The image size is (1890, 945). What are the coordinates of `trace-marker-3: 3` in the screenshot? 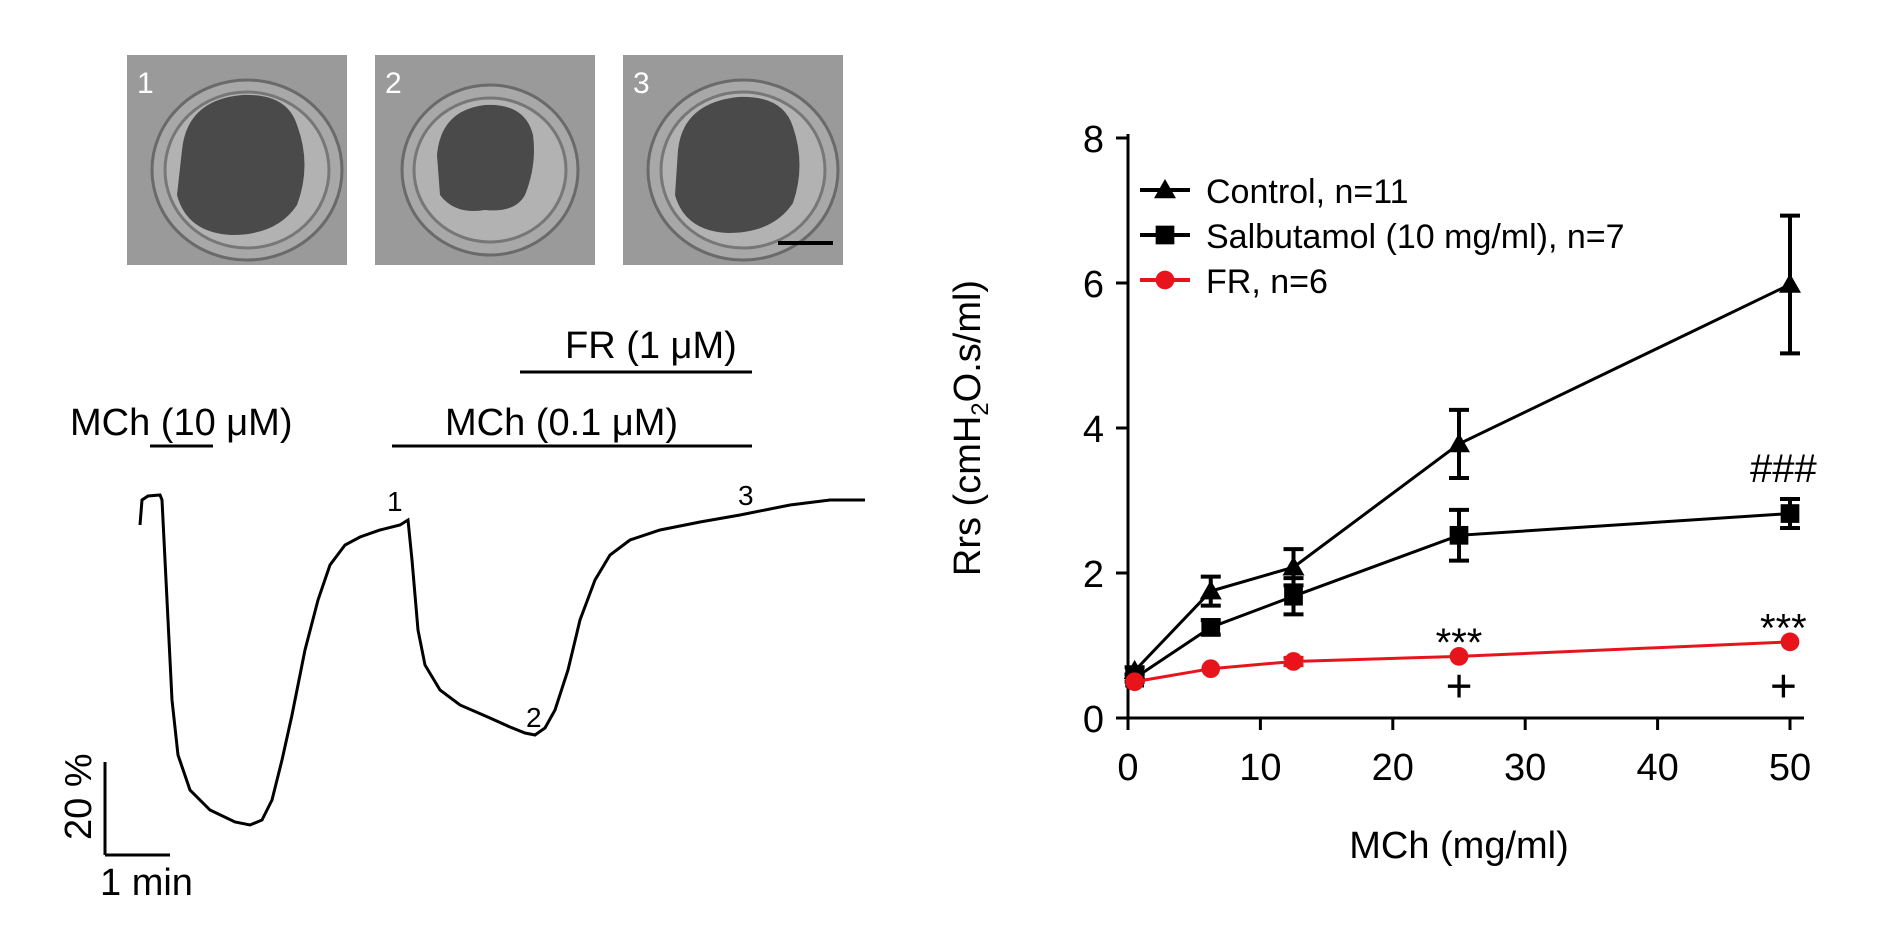 It's located at (746, 495).